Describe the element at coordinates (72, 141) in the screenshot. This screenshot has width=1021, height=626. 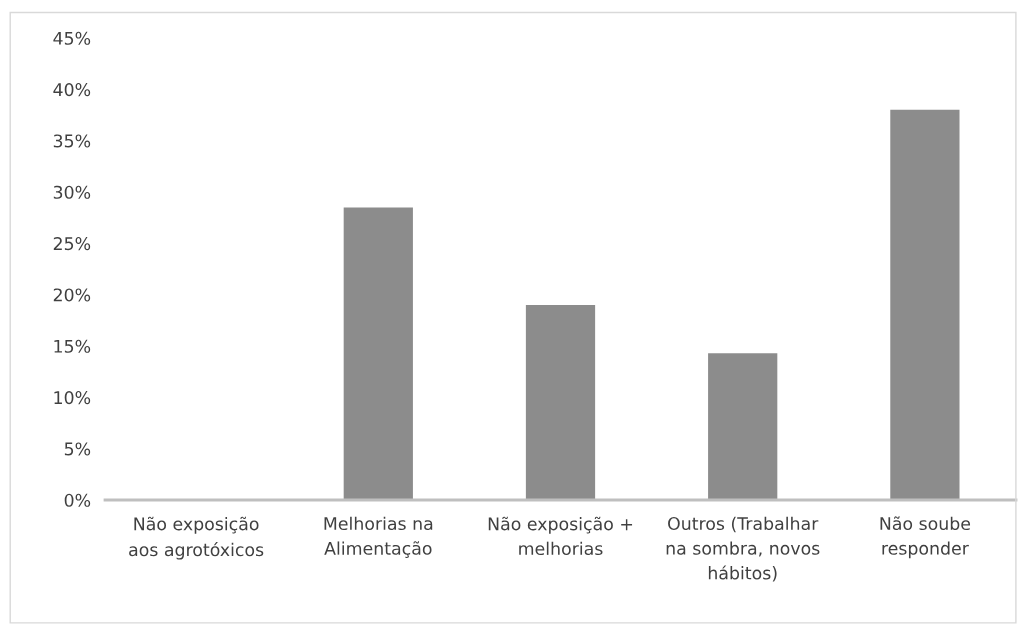
I see `y-tick-label: 35%` at that location.